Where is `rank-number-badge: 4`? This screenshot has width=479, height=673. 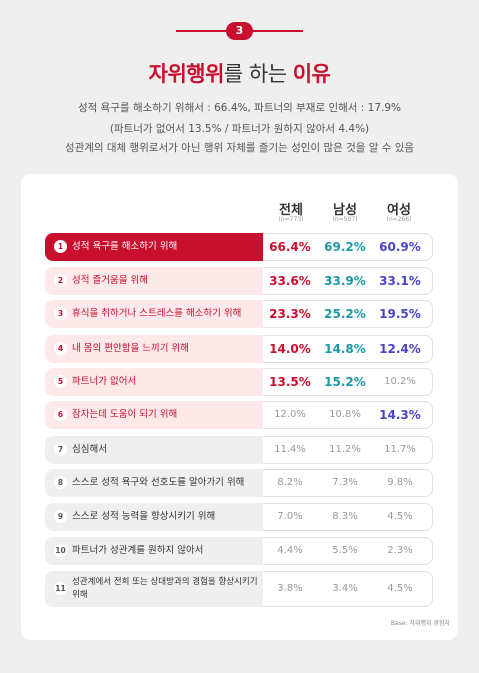 rank-number-badge: 4 is located at coordinates (60, 348).